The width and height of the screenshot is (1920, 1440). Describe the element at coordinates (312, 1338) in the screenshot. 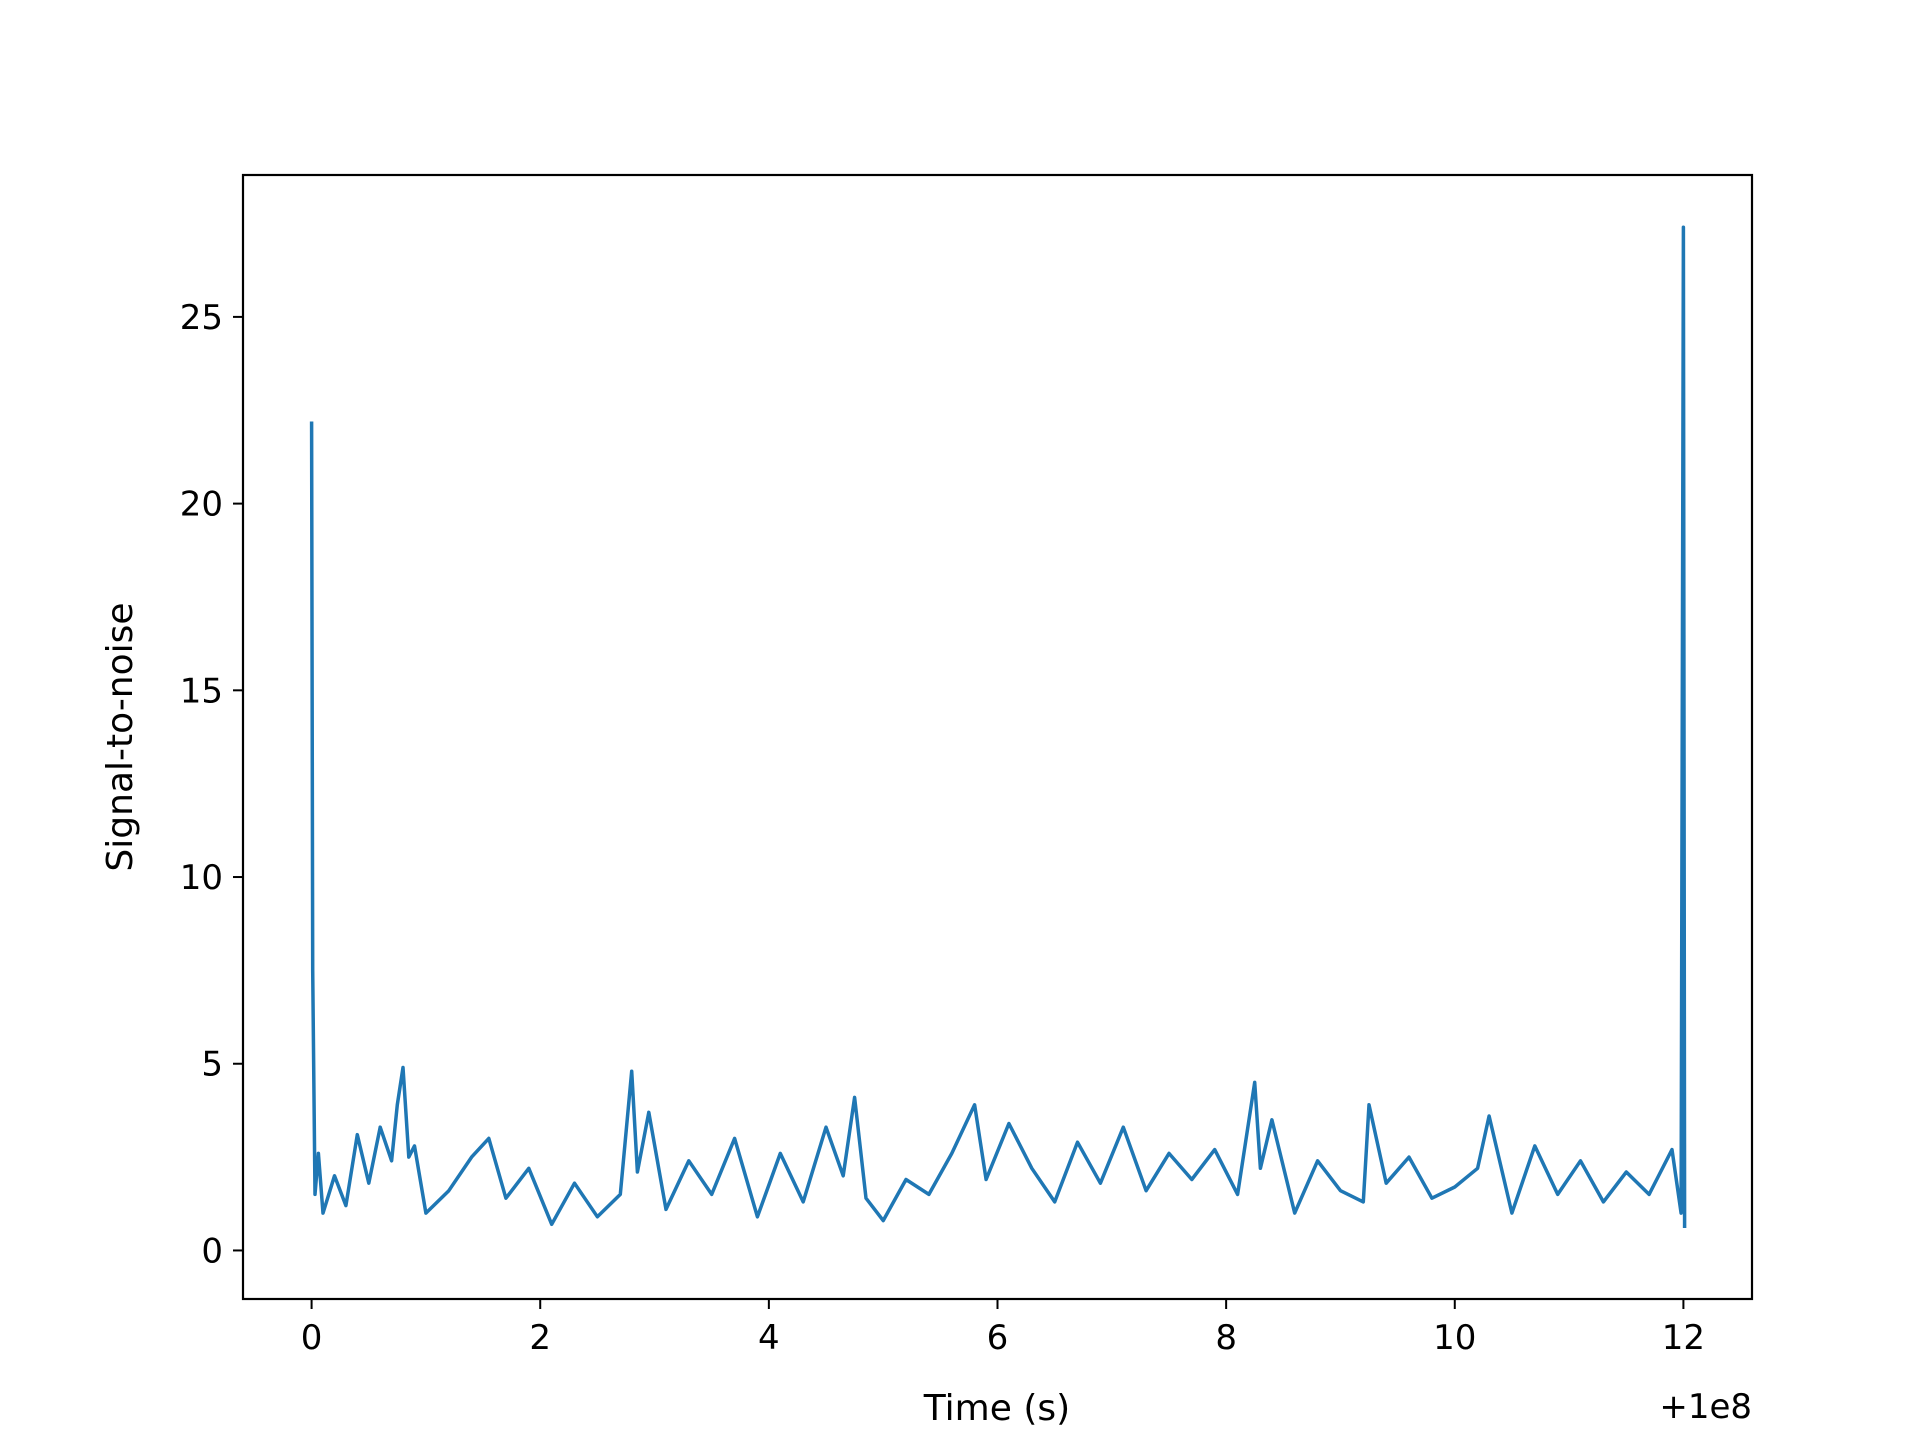

I see `x-tick-label: 0` at that location.